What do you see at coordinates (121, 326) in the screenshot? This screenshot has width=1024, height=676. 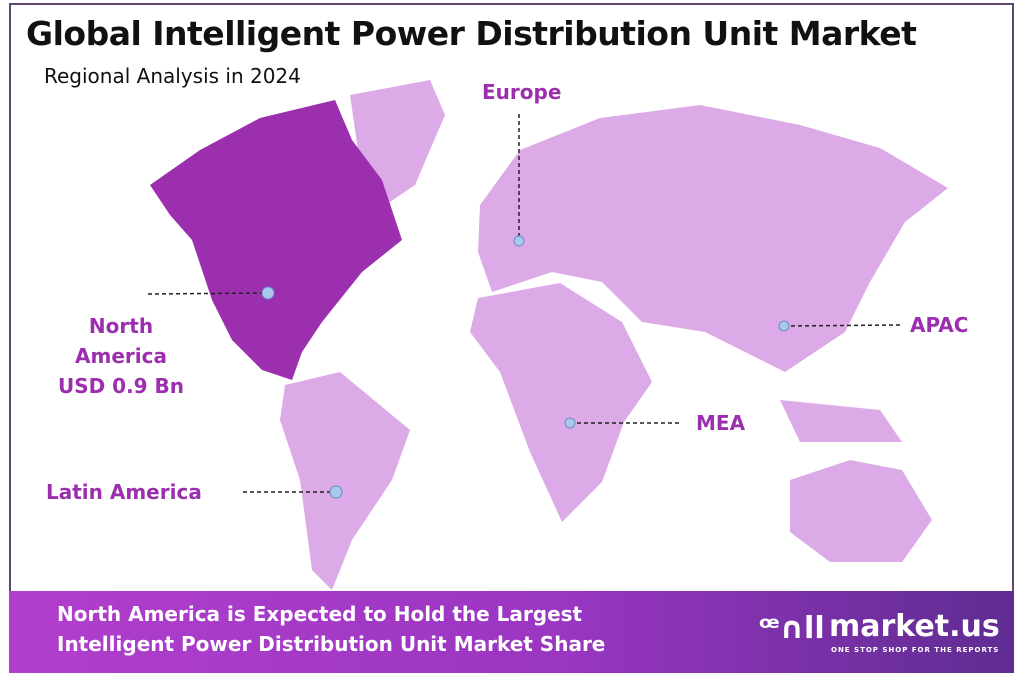 I see `label-na-line1: North` at bounding box center [121, 326].